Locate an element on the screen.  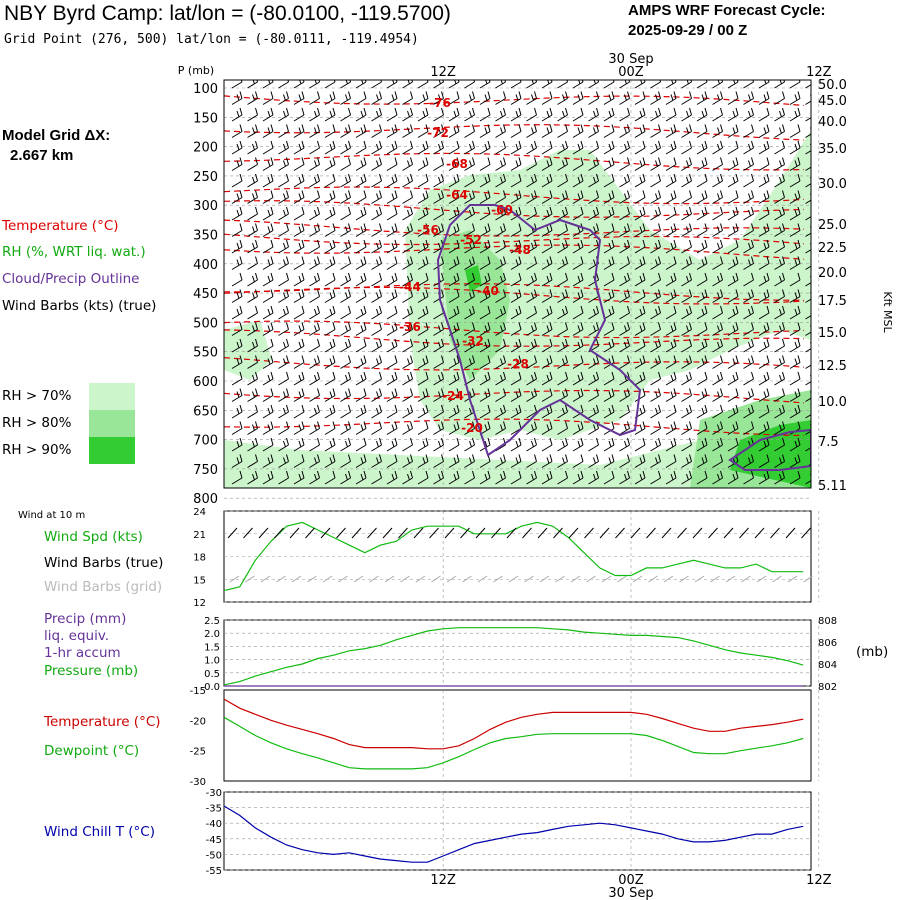
height-tick-label: 50.0 is located at coordinates (832, 85).